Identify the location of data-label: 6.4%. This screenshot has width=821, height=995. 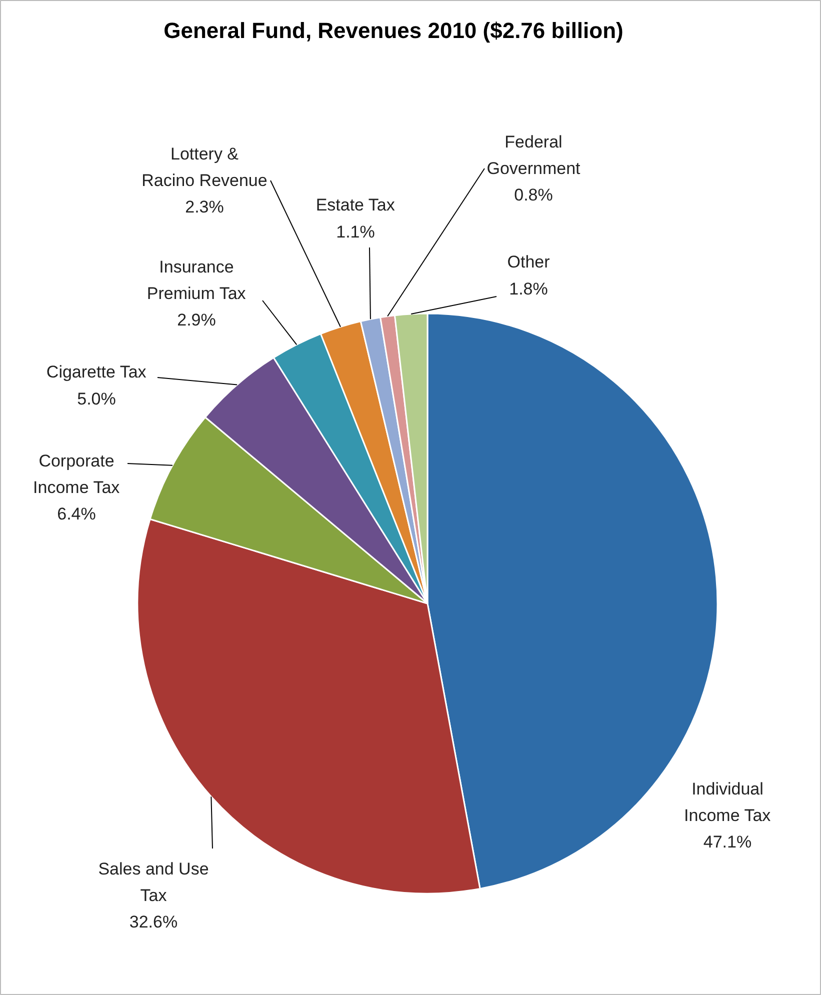
(76, 514).